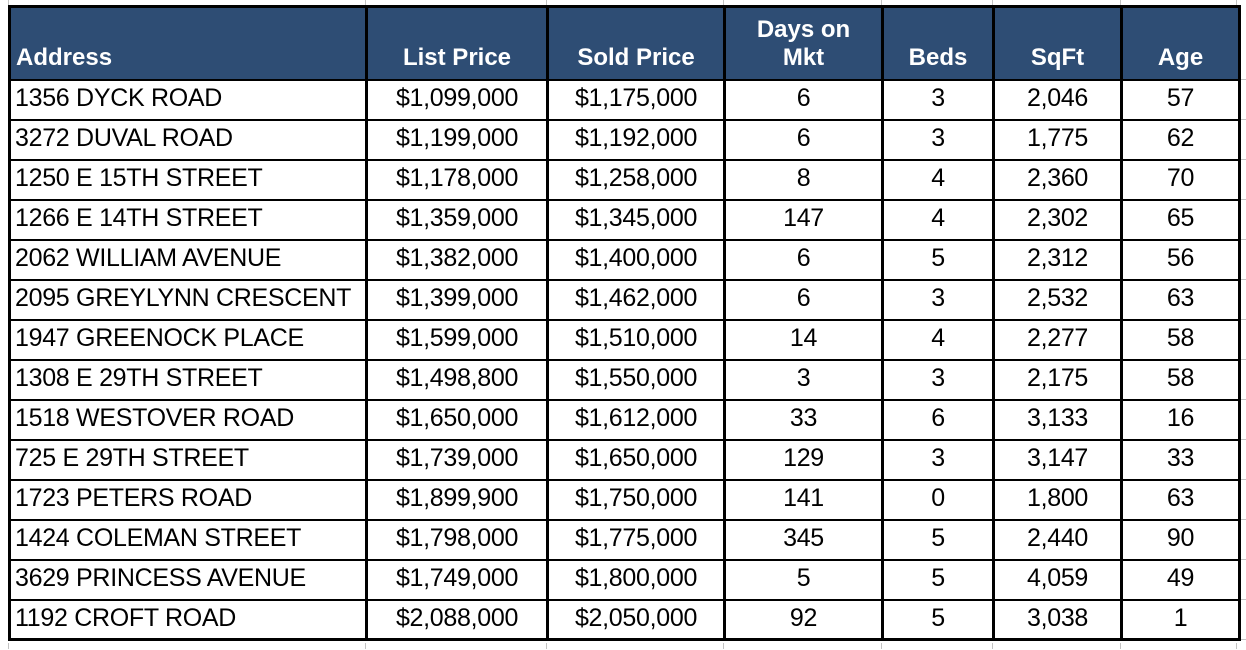 The width and height of the screenshot is (1246, 650). Describe the element at coordinates (1057, 619) in the screenshot. I see `cell-sqft: 3,038` at that location.